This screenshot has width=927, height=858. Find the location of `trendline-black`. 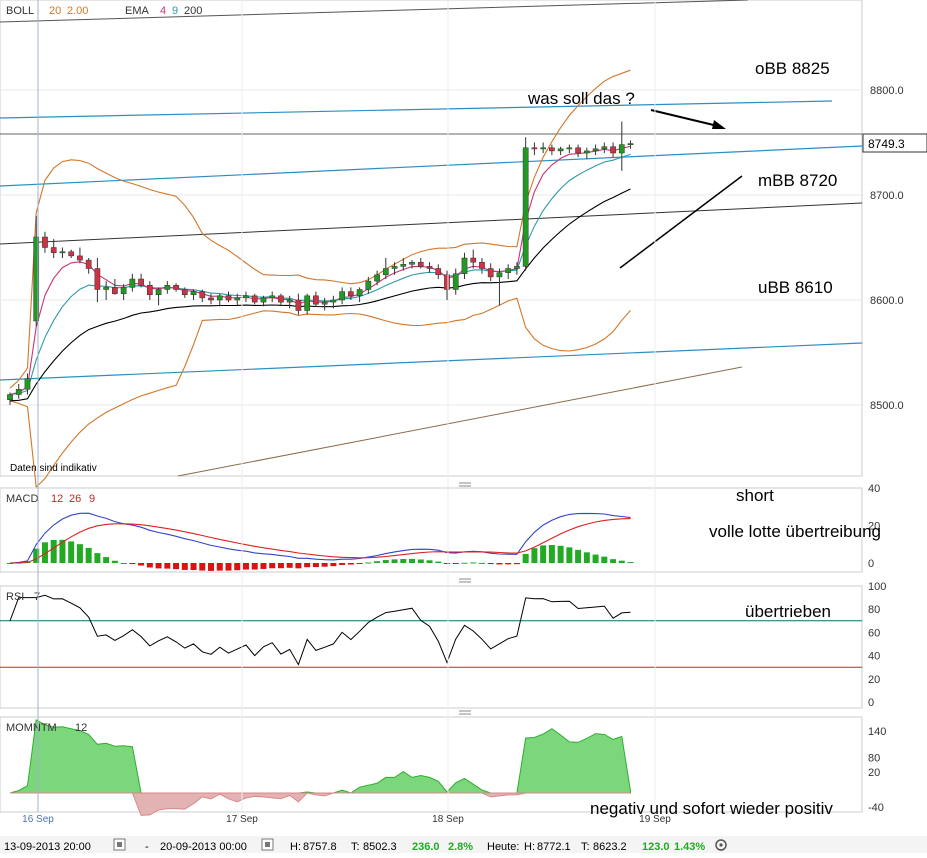

trendline-black is located at coordinates (431, 223).